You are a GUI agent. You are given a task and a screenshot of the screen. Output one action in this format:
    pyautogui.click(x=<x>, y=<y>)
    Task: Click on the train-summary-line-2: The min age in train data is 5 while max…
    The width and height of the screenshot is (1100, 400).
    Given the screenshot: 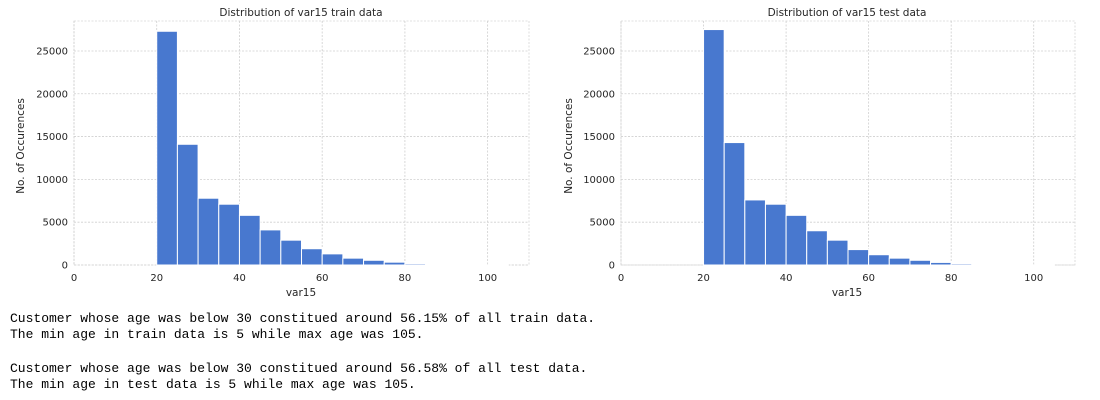 What is the action you would take?
    pyautogui.click(x=217, y=334)
    